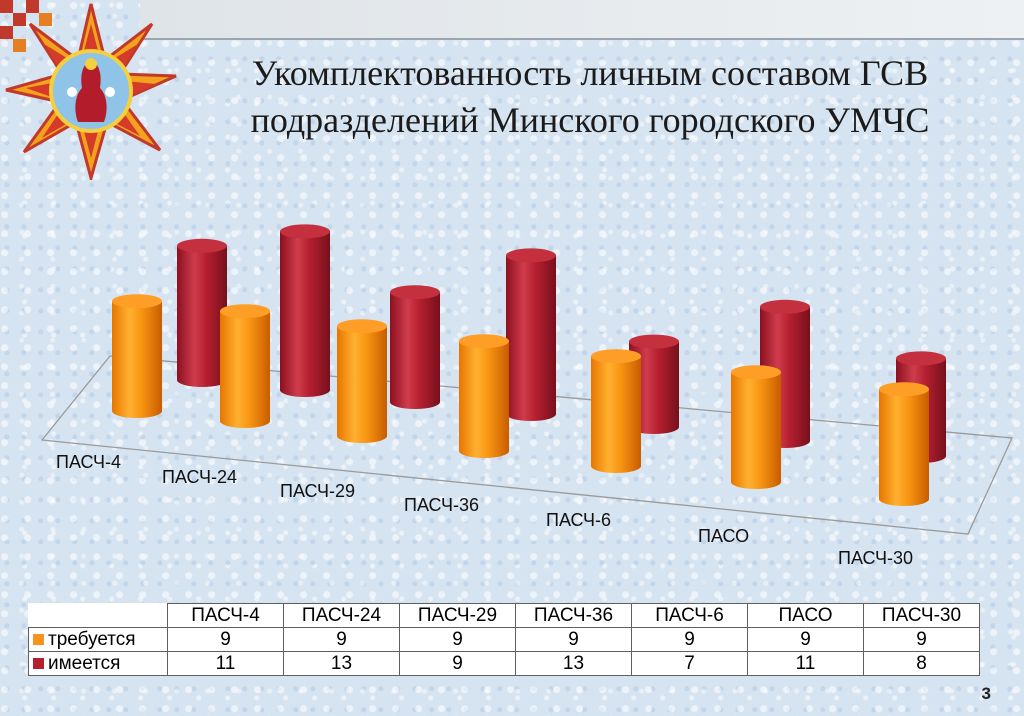 Image resolution: width=1024 pixels, height=716 pixels. Describe the element at coordinates (805, 615) in the screenshot. I see `table-header-cell: ПАСО` at that location.